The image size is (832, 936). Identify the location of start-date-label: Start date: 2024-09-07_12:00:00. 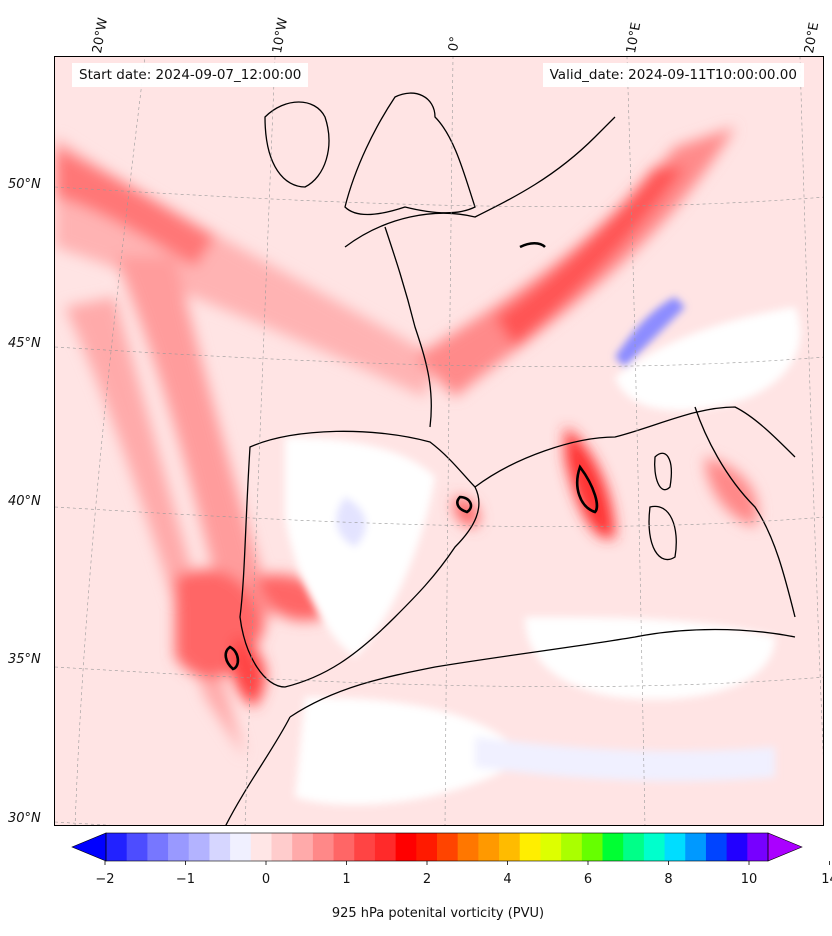
(190, 75).